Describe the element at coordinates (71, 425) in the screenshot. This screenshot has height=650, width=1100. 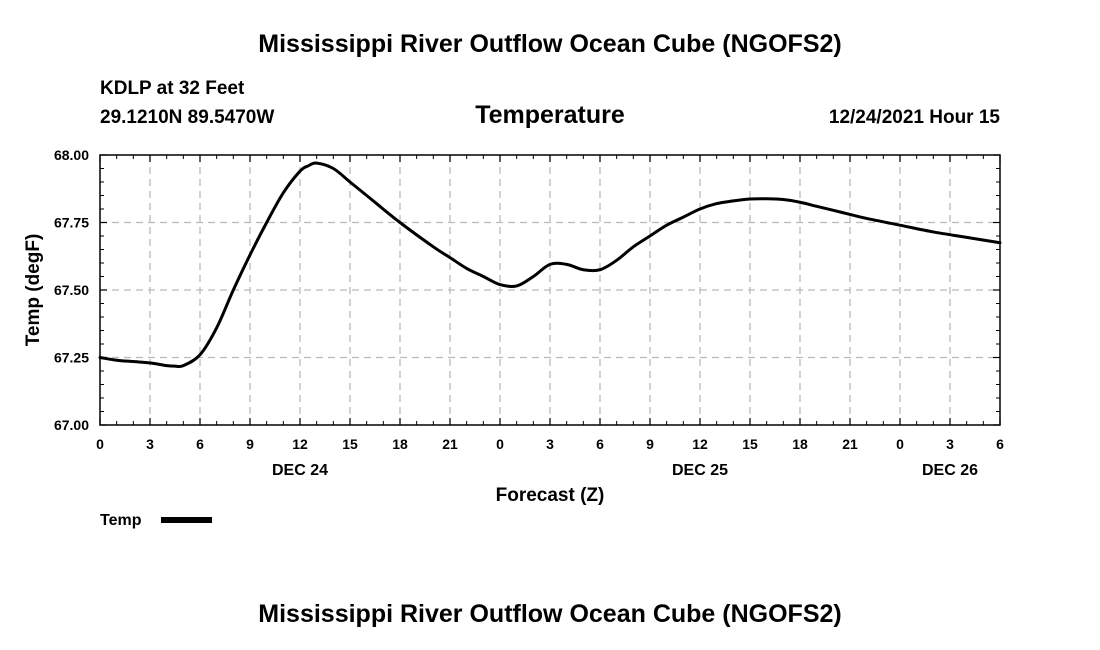
I see `y-tick-label: 67.00` at that location.